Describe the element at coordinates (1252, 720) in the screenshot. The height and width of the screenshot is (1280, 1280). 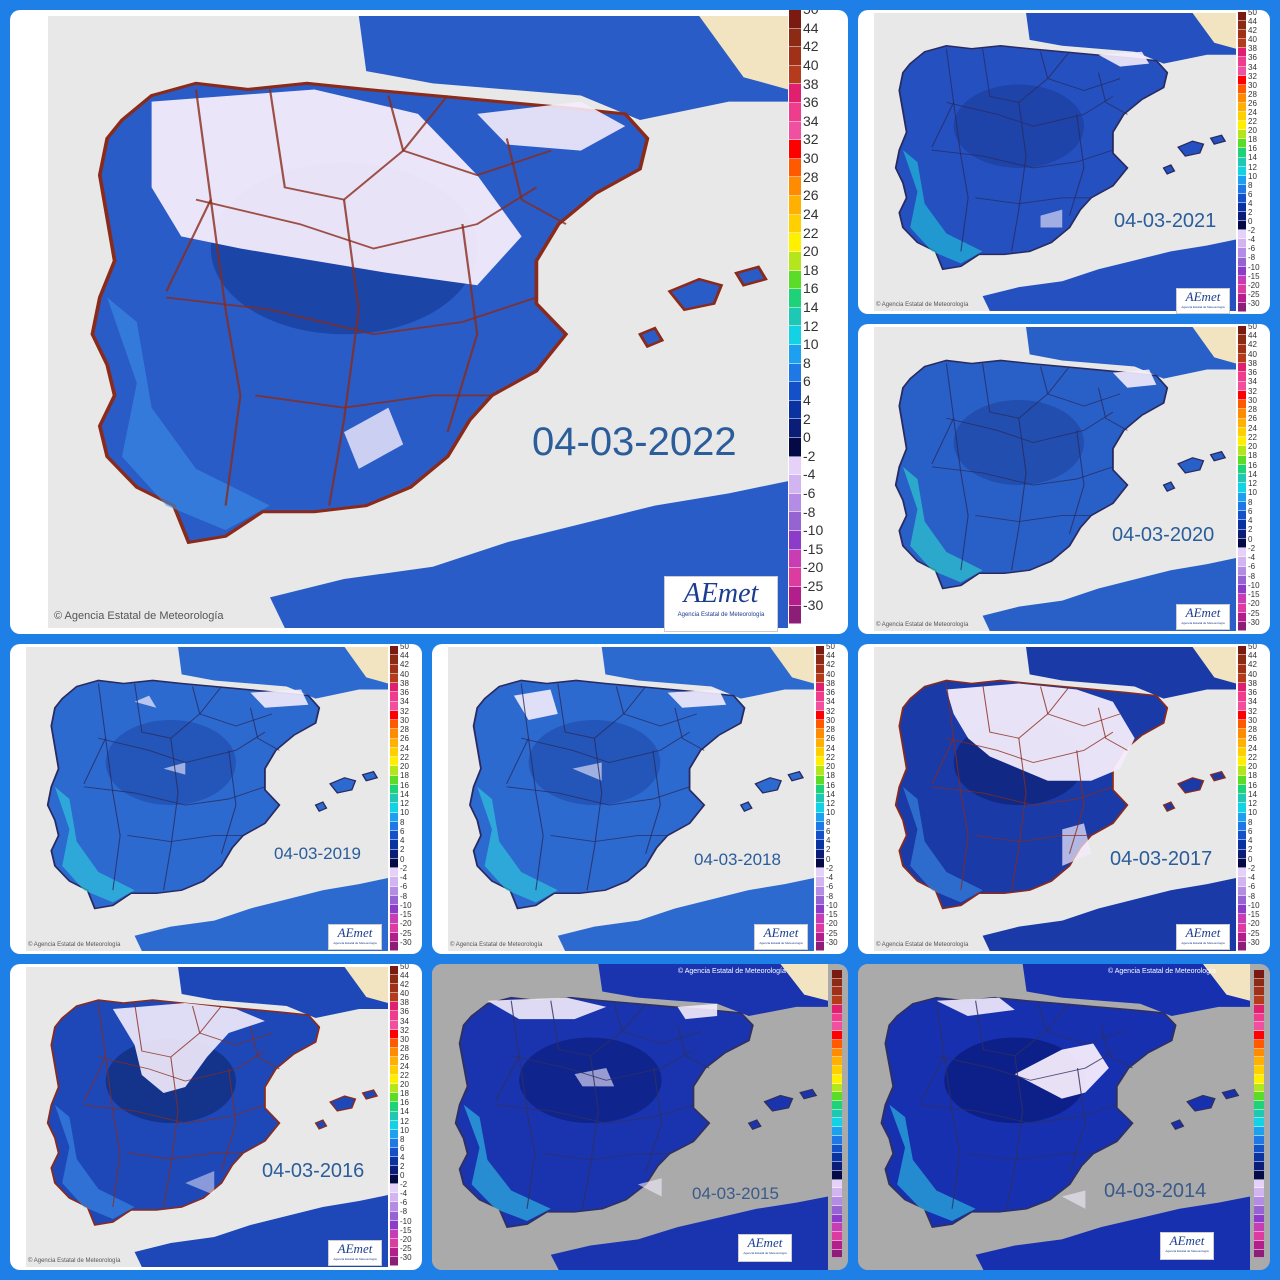
I see `scale-label: 30` at that location.